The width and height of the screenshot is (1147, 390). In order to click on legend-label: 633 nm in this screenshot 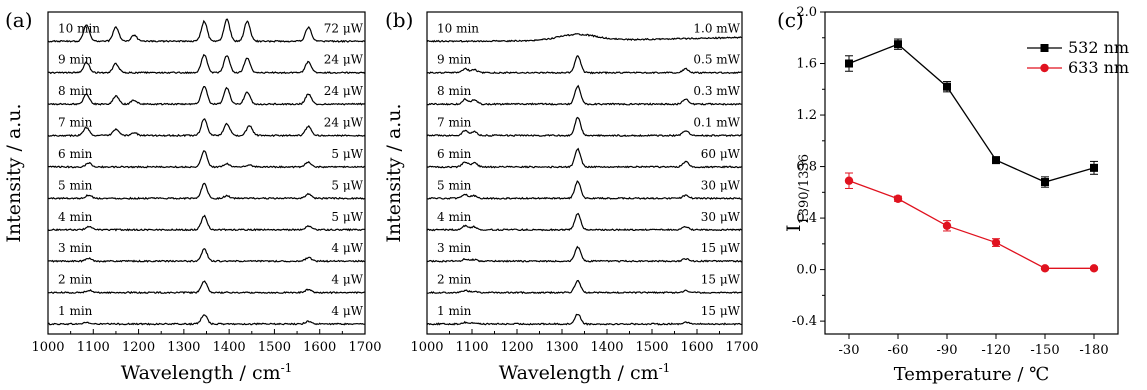, I will do `click(1098, 67)`.